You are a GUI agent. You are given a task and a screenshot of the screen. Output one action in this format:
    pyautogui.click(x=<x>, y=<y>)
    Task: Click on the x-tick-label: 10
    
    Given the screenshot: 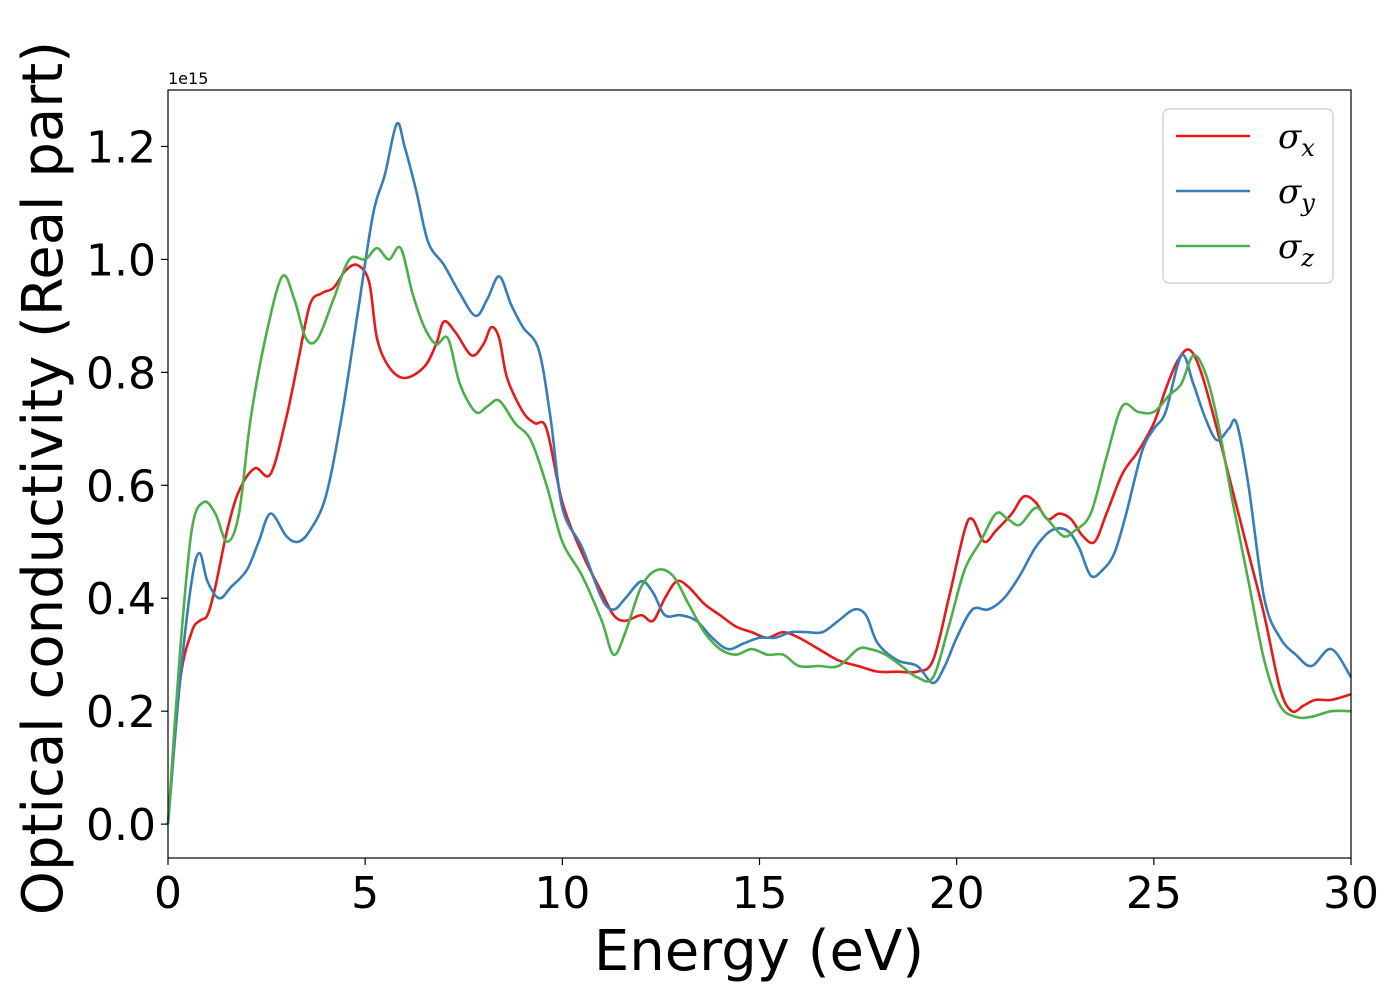 What is the action you would take?
    pyautogui.click(x=562, y=893)
    